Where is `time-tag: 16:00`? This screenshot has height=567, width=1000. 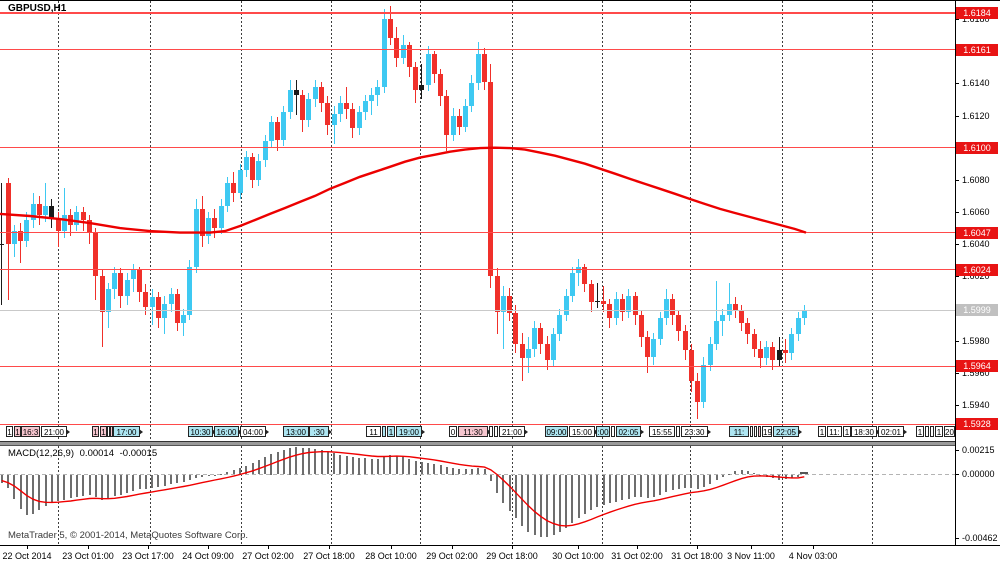 time-tag: 16:00 is located at coordinates (228, 431).